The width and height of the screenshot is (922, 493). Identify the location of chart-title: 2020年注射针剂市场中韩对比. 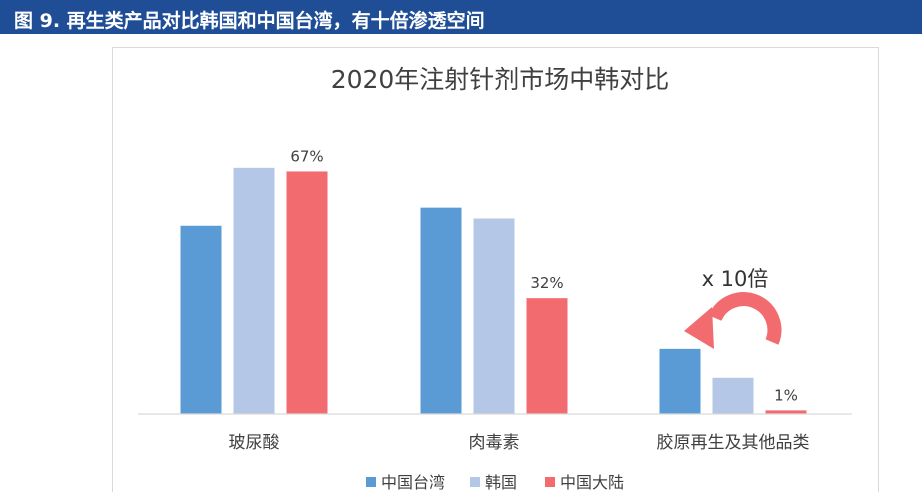
(500, 79).